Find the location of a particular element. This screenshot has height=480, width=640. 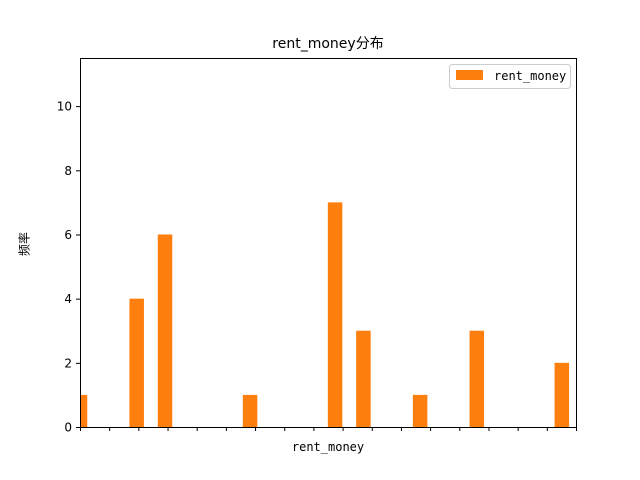

y-tick-label-0: 0 is located at coordinates (68, 428).